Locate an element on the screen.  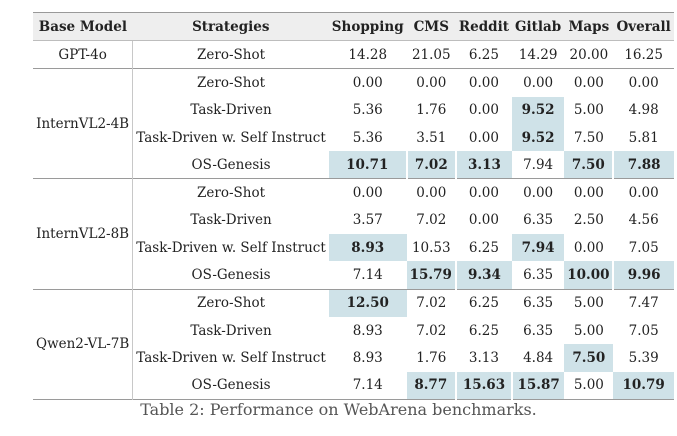
column-header: Overall is located at coordinates (643, 26).